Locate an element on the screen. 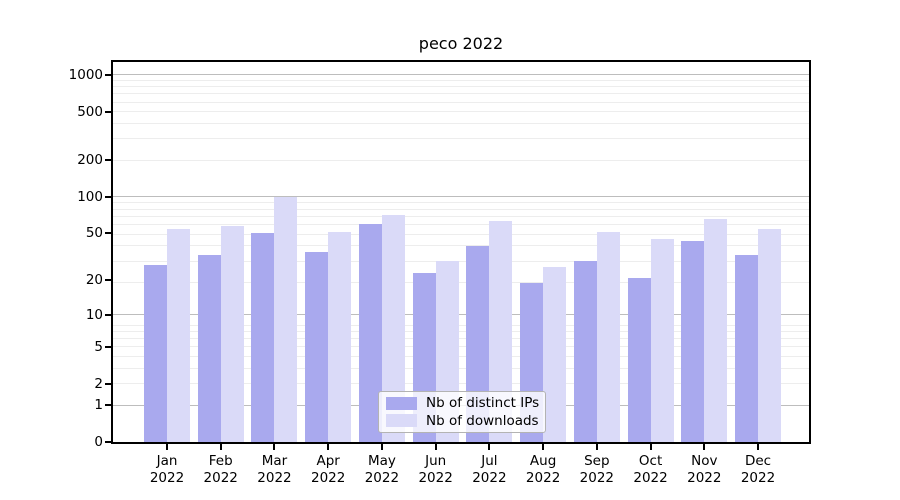 This screenshot has width=900, height=500. bar-distinct-ips-feb is located at coordinates (209, 348).